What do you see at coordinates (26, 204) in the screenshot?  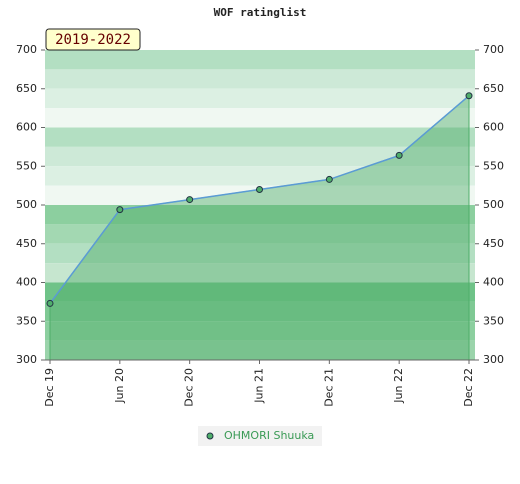 I see `y-tick-label: 500` at bounding box center [26, 204].